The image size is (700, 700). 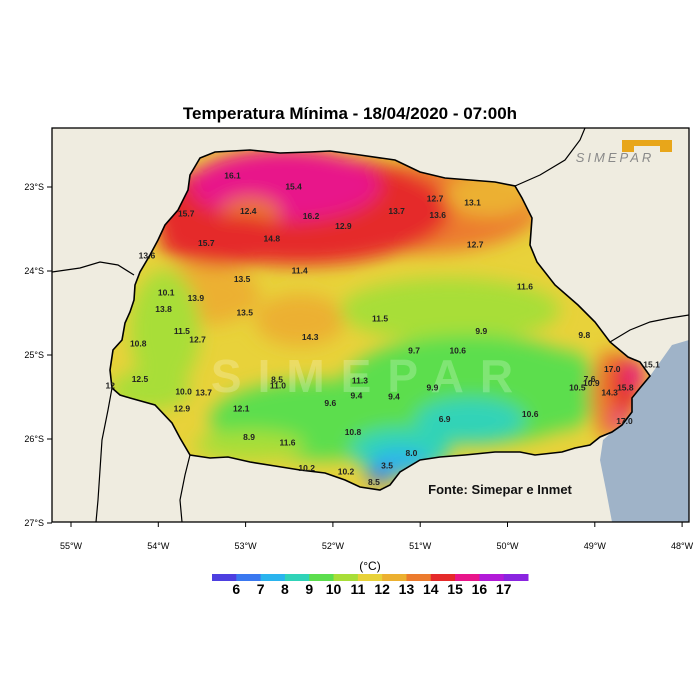 I want to click on lon-tick-label: 48°W, so click(x=682, y=546).